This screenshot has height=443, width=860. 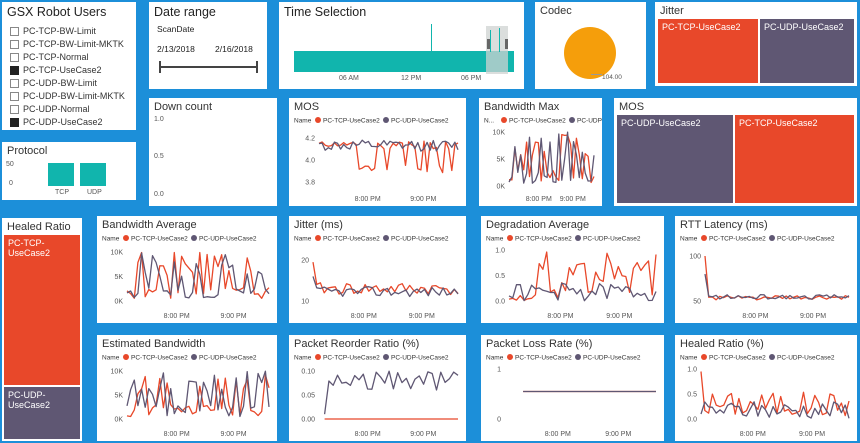 I want to click on protocol-bar-udp, so click(x=93, y=174).